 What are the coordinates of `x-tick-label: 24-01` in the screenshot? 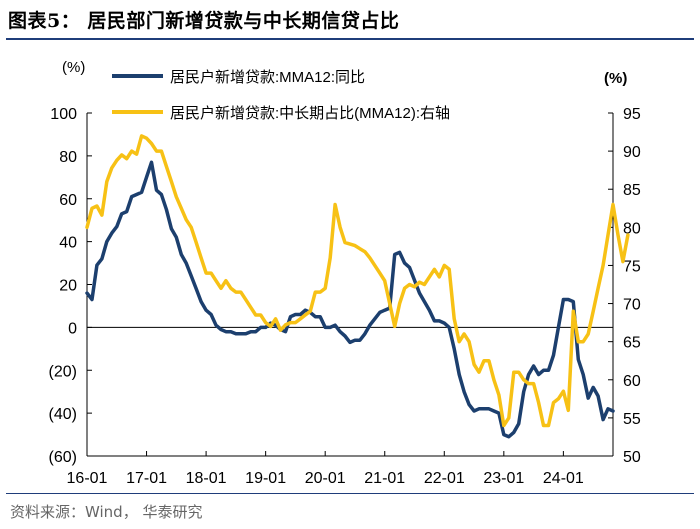 It's located at (563, 478).